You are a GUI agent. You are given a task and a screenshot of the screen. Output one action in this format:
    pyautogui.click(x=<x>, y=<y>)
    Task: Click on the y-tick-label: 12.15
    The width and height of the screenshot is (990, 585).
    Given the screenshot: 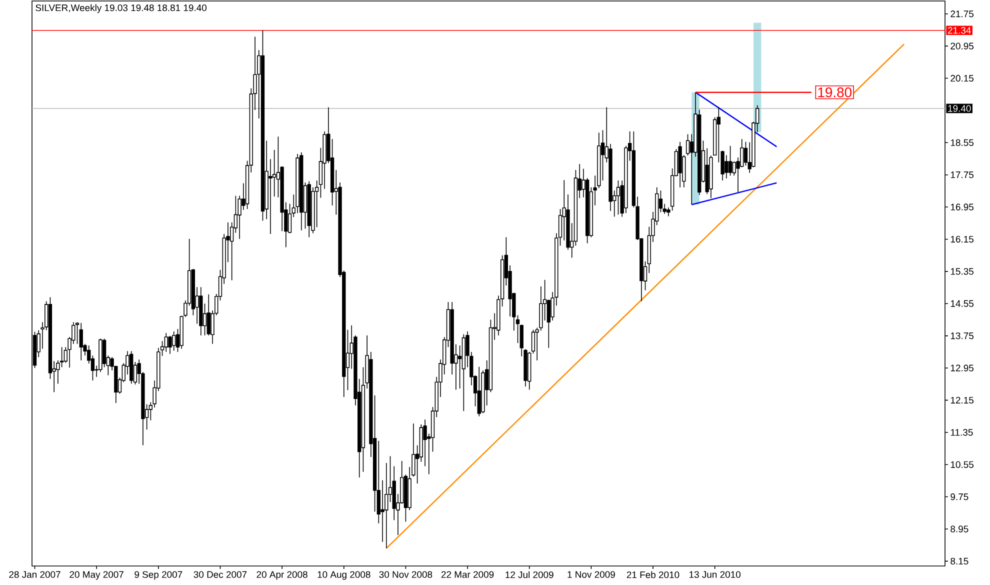 What is the action you would take?
    pyautogui.click(x=962, y=400)
    